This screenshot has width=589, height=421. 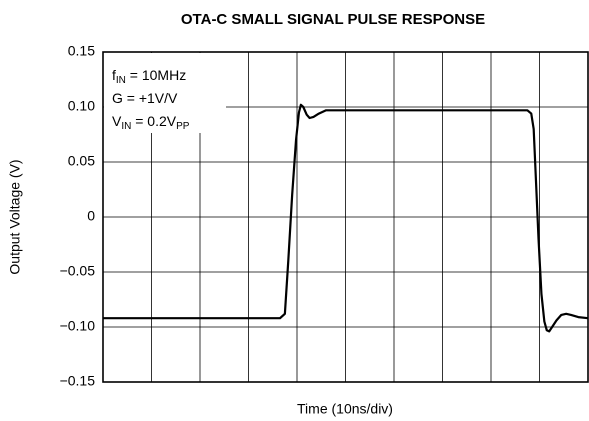 What do you see at coordinates (15, 216) in the screenshot?
I see `y-axis-label: Output Voltage (V)` at bounding box center [15, 216].